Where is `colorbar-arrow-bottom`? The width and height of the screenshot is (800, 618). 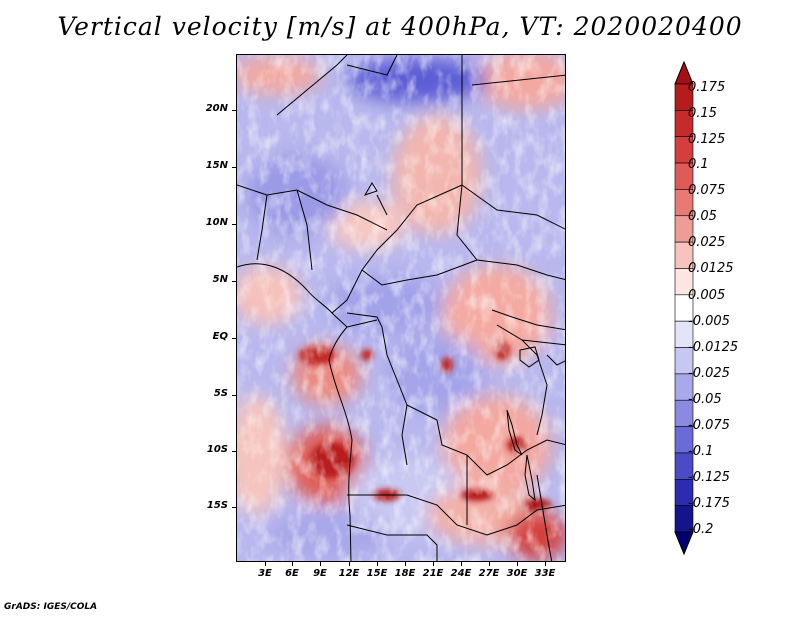 colorbar-arrow-bottom is located at coordinates (684, 543).